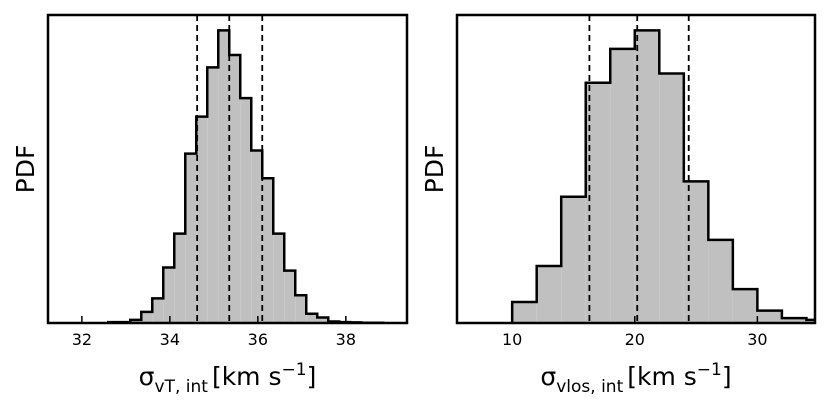 The height and width of the screenshot is (419, 830). What do you see at coordinates (589, 387) in the screenshot?
I see `label-subscript: vlos, int` at bounding box center [589, 387].